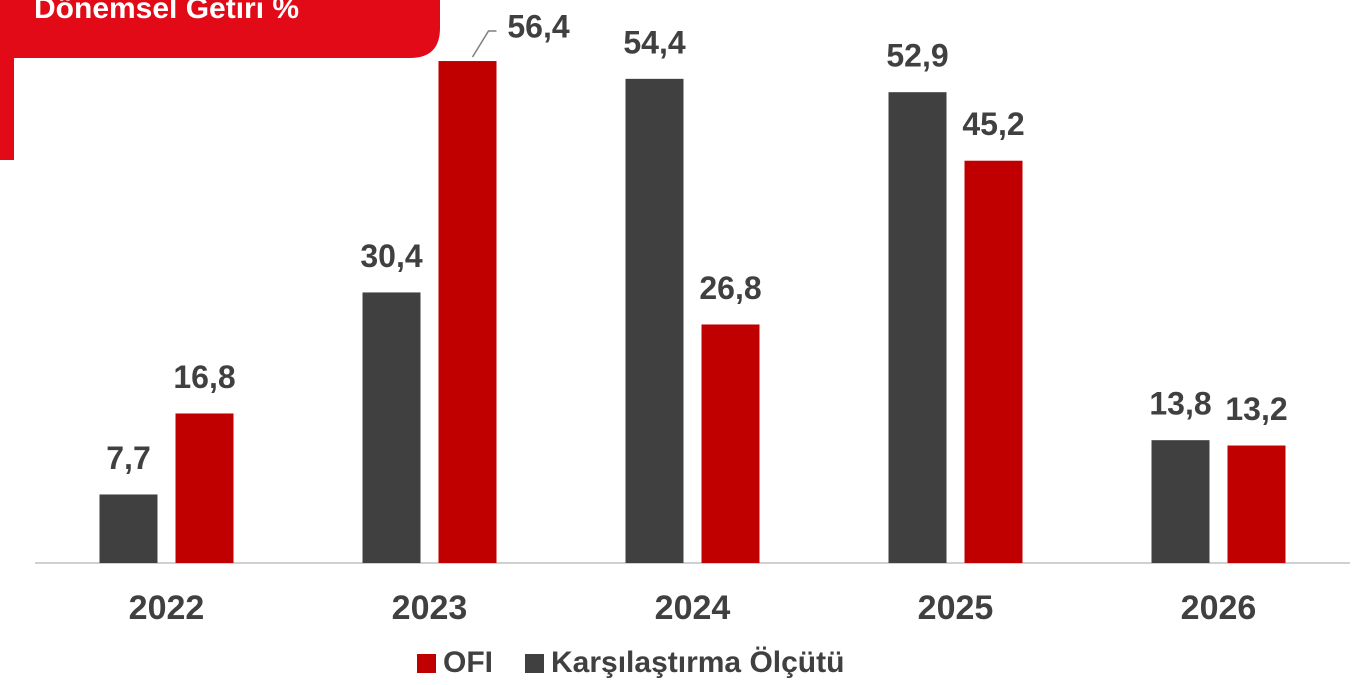  What do you see at coordinates (220, 29) in the screenshot?
I see `title-box` at bounding box center [220, 29].